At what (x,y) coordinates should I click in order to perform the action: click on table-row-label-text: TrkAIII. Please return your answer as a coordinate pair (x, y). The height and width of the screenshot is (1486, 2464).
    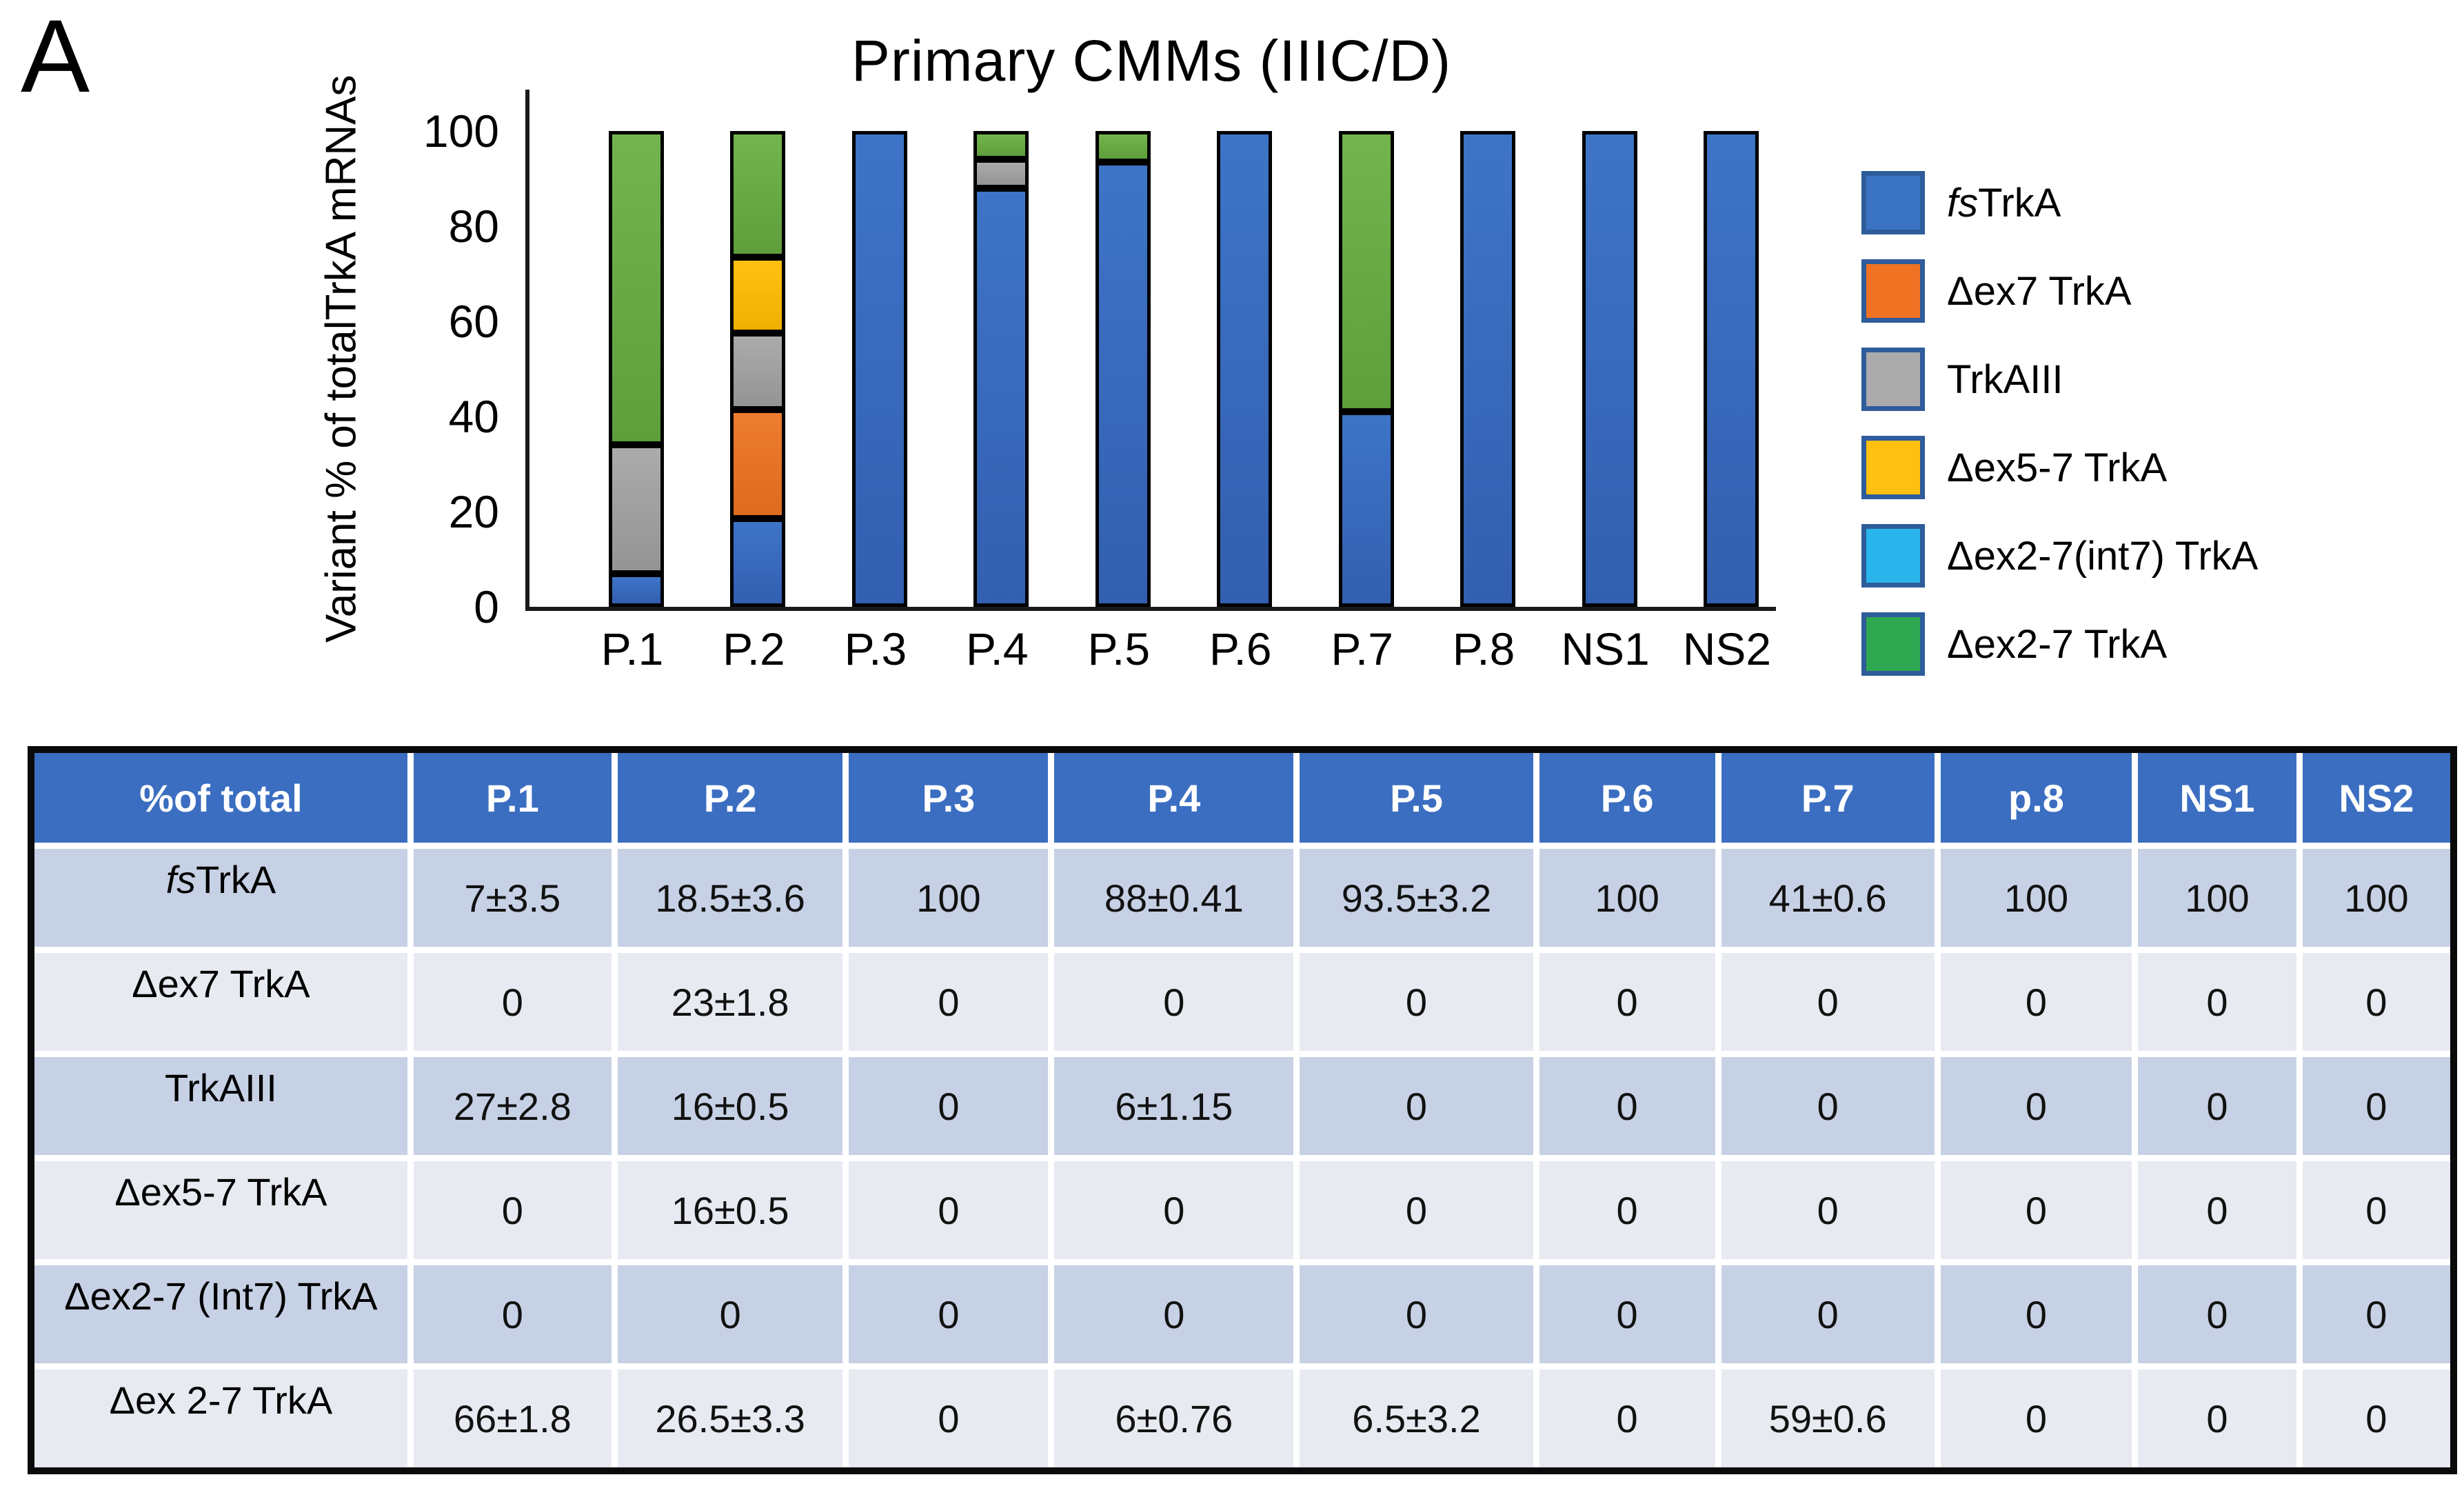
    Looking at the image, I should click on (221, 1088).